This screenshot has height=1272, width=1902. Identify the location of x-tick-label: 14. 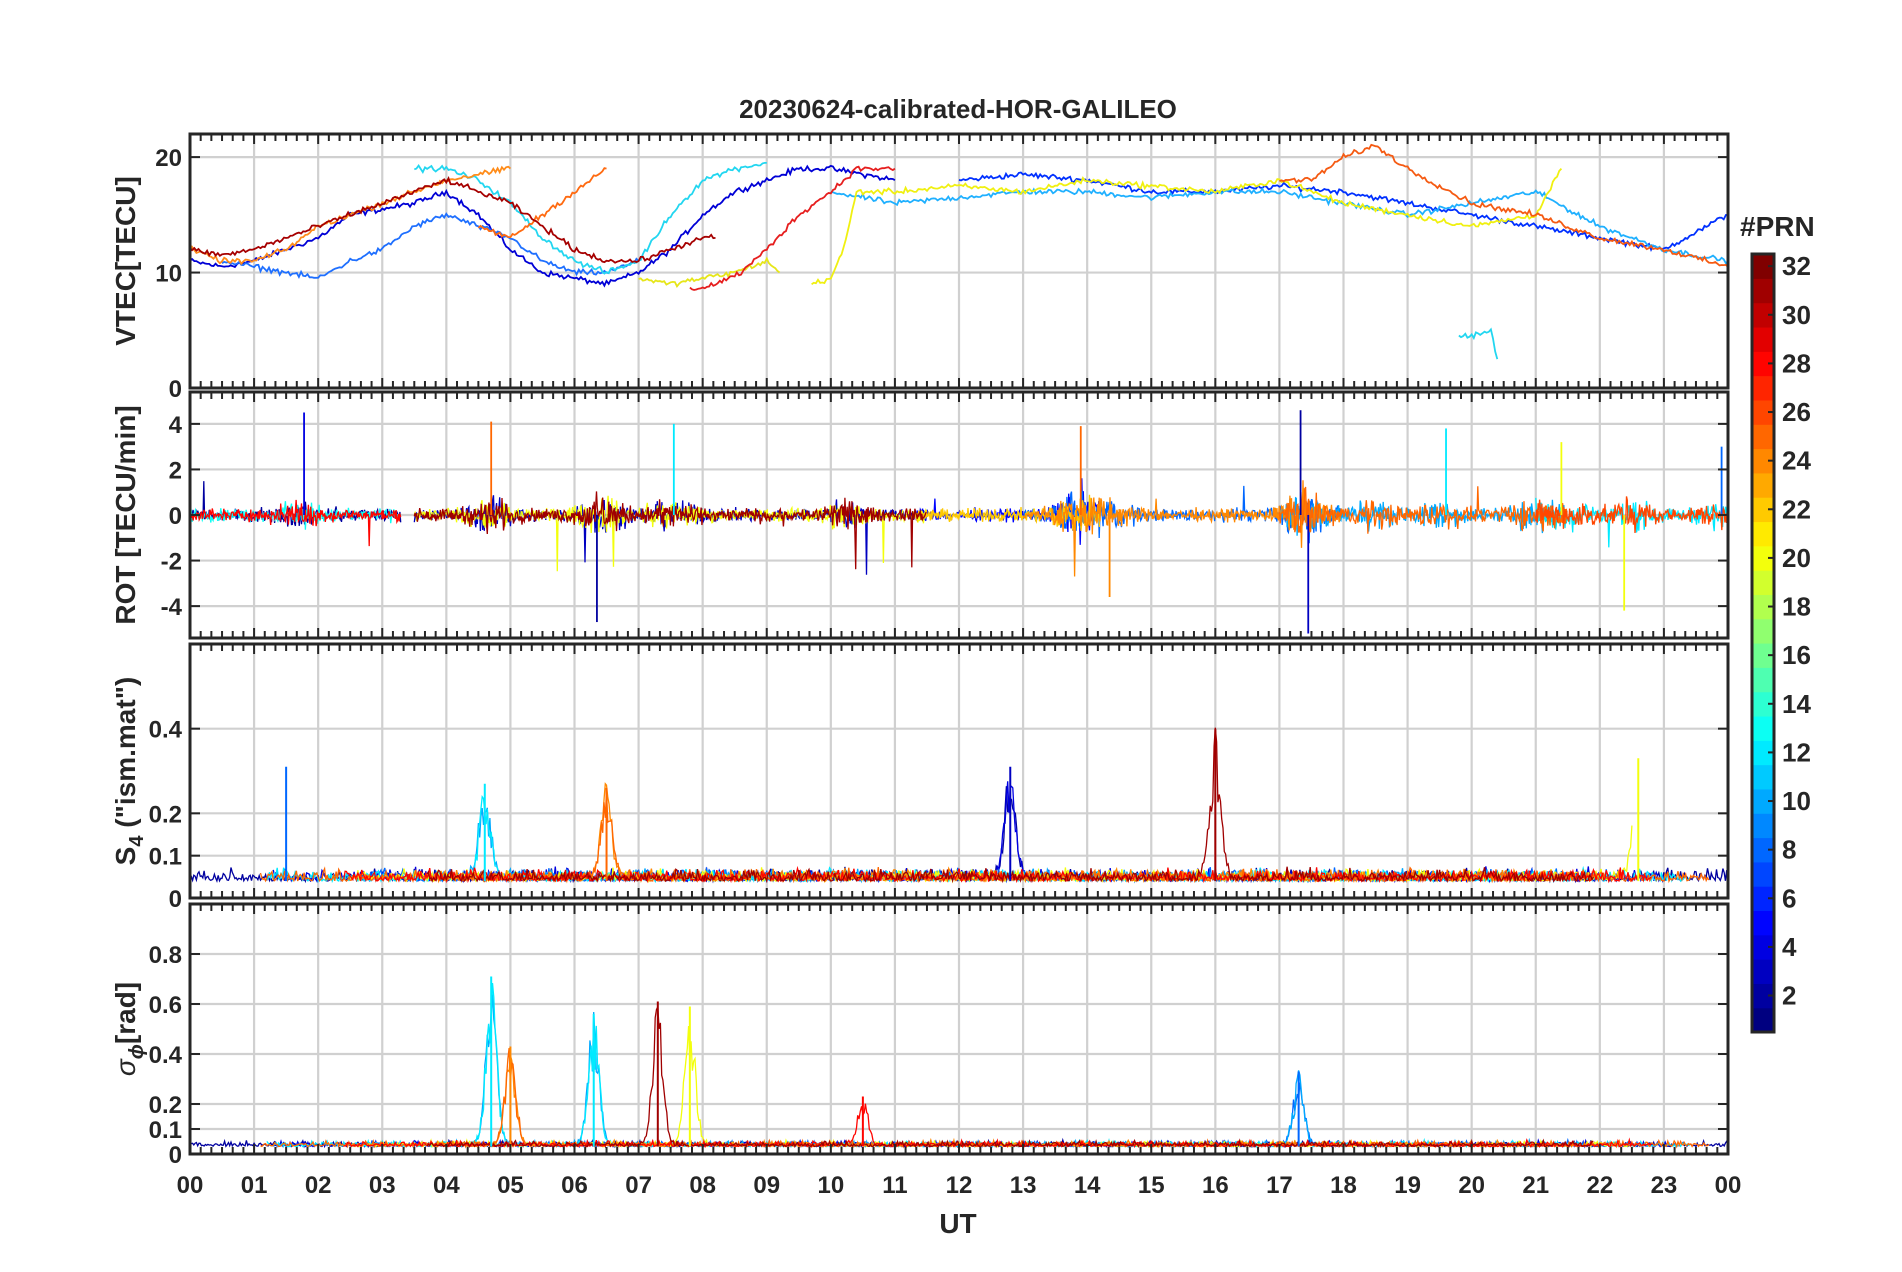
(1087, 1185).